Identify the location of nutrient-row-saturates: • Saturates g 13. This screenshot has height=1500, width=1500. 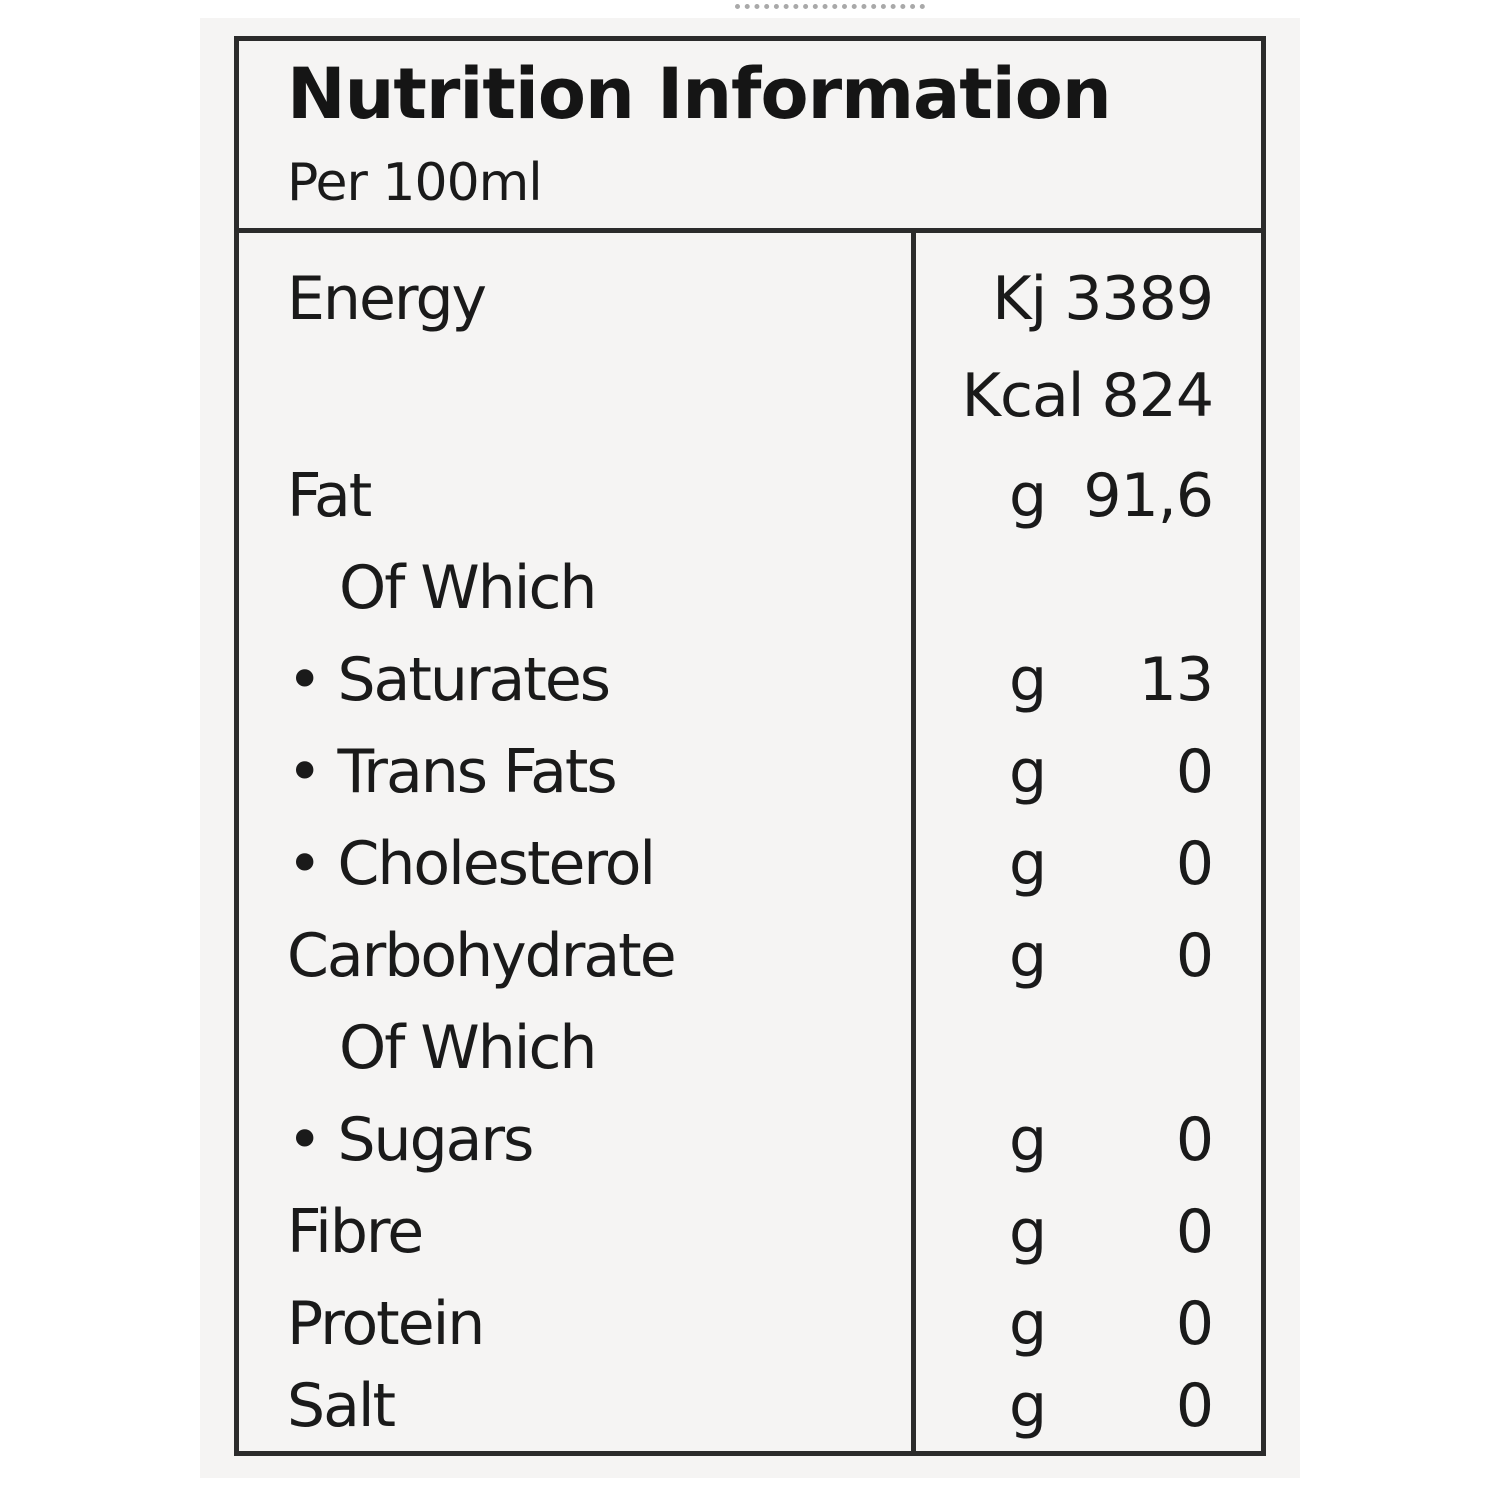
(750, 681).